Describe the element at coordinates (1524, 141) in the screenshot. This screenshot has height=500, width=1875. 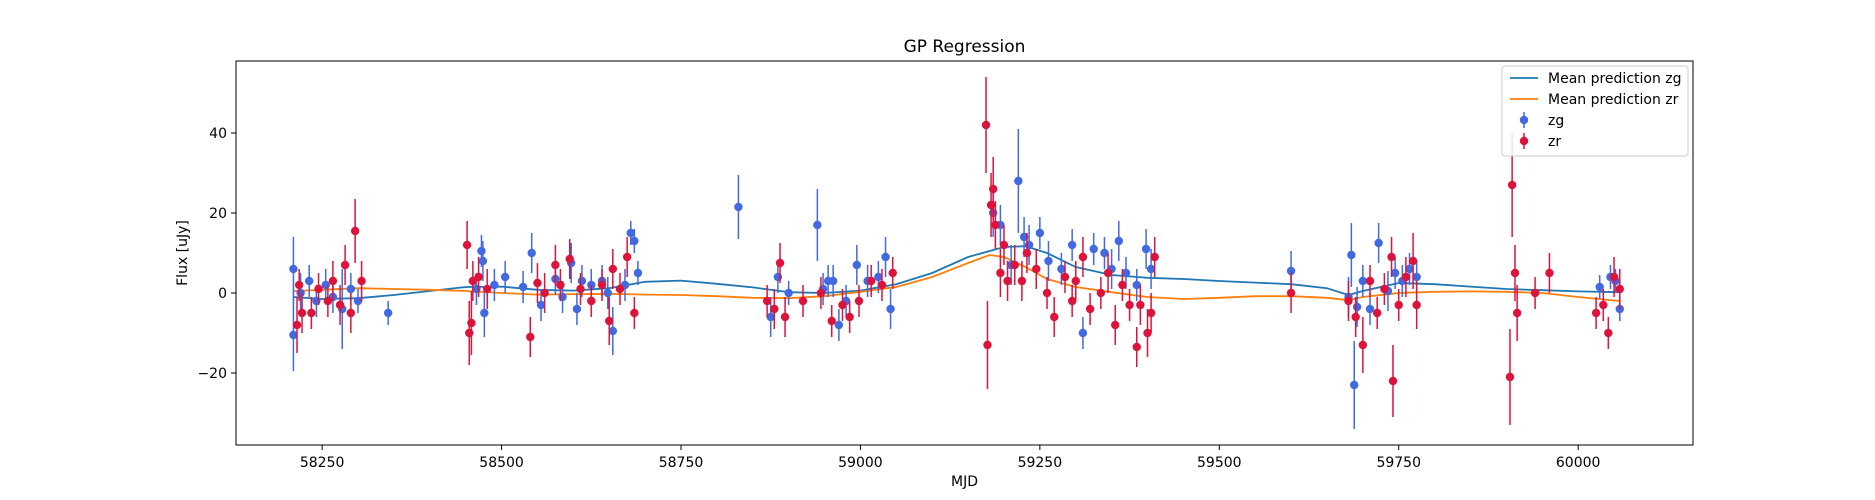
I see `legend-marker-swatch` at that location.